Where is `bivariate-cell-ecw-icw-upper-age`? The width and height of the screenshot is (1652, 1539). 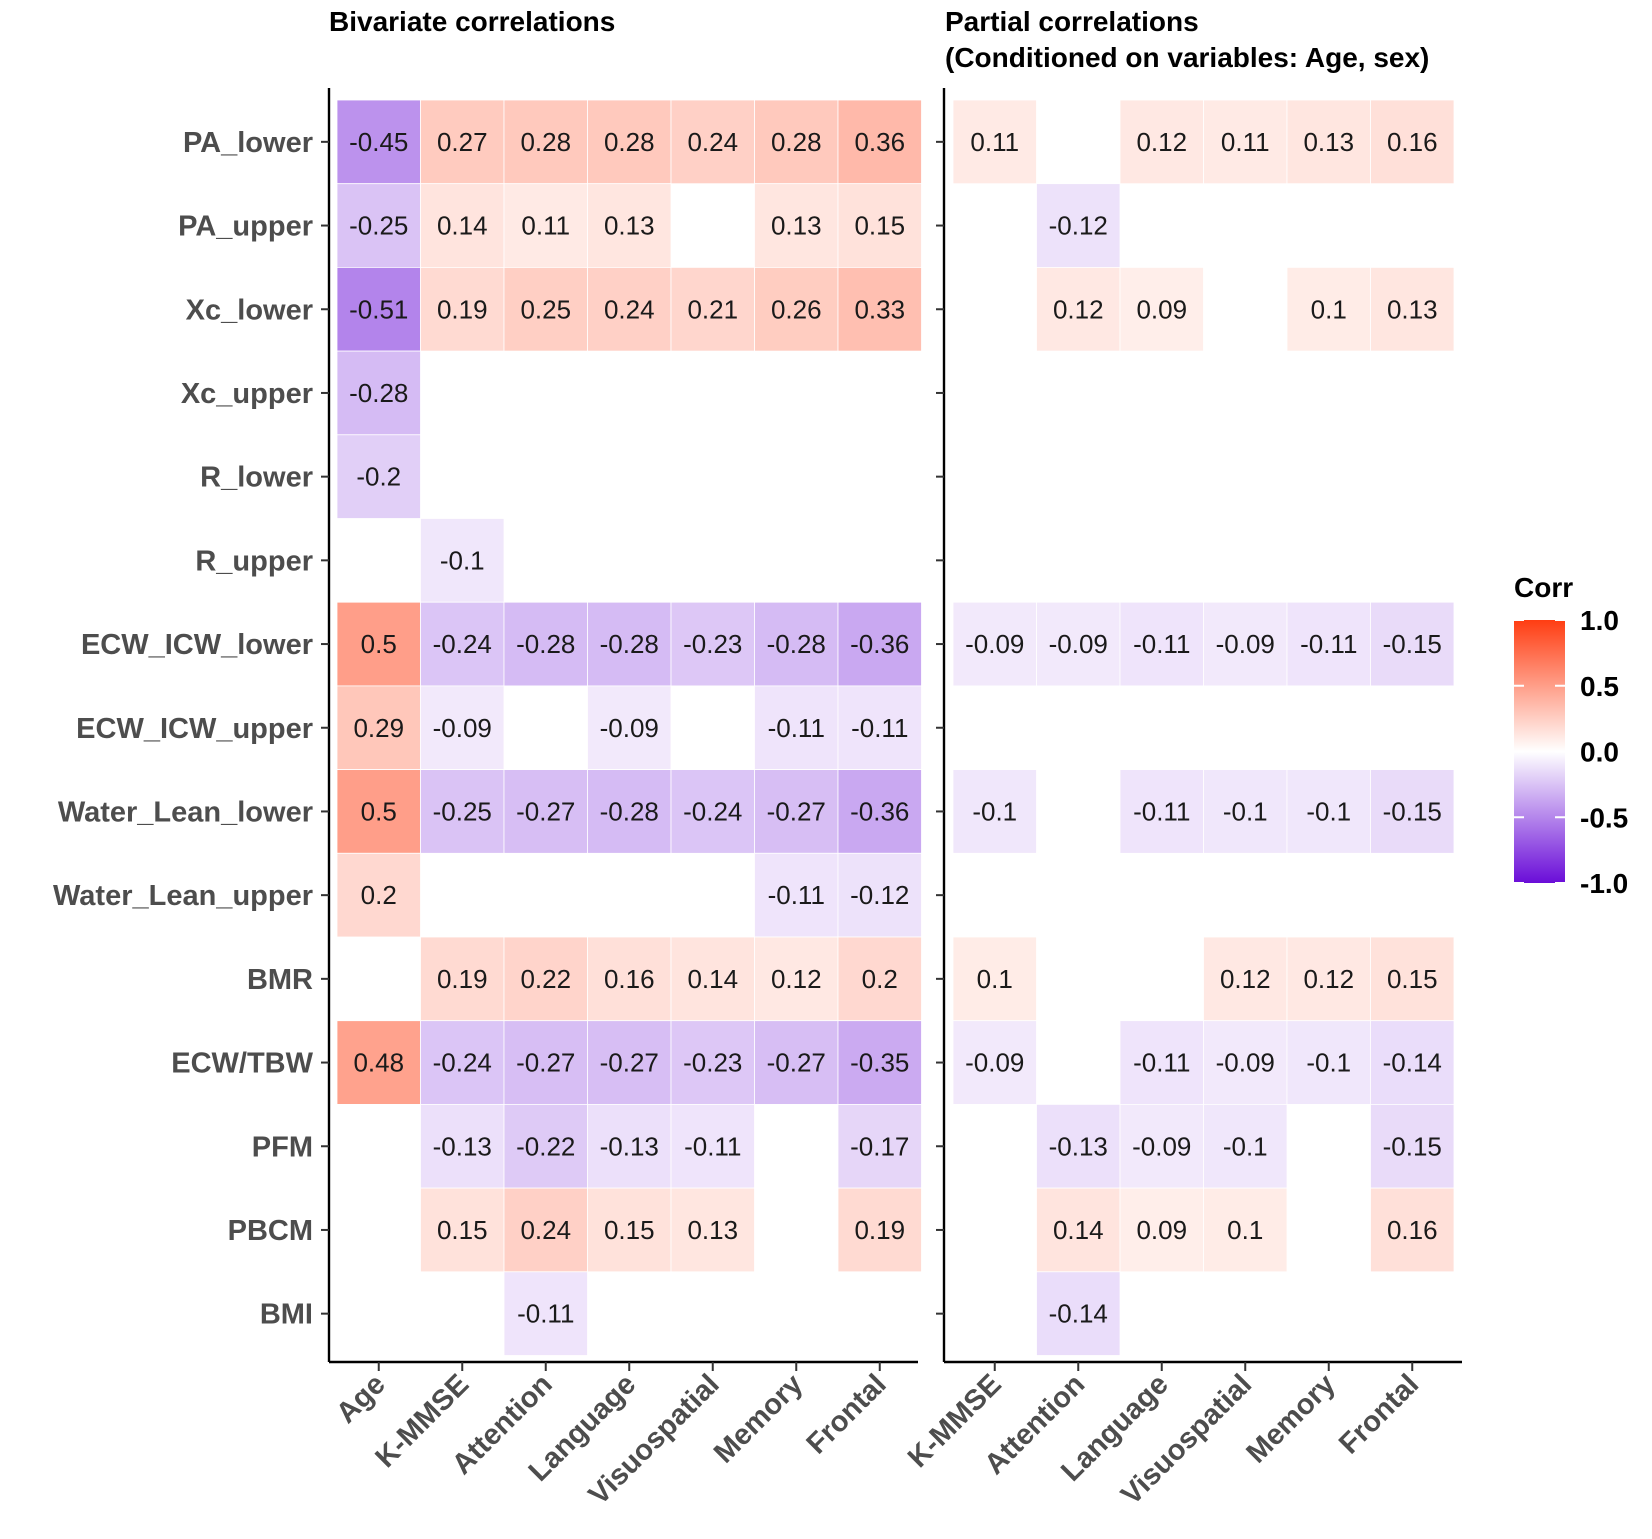
bivariate-cell-ecw-icw-upper-age is located at coordinates (378, 728).